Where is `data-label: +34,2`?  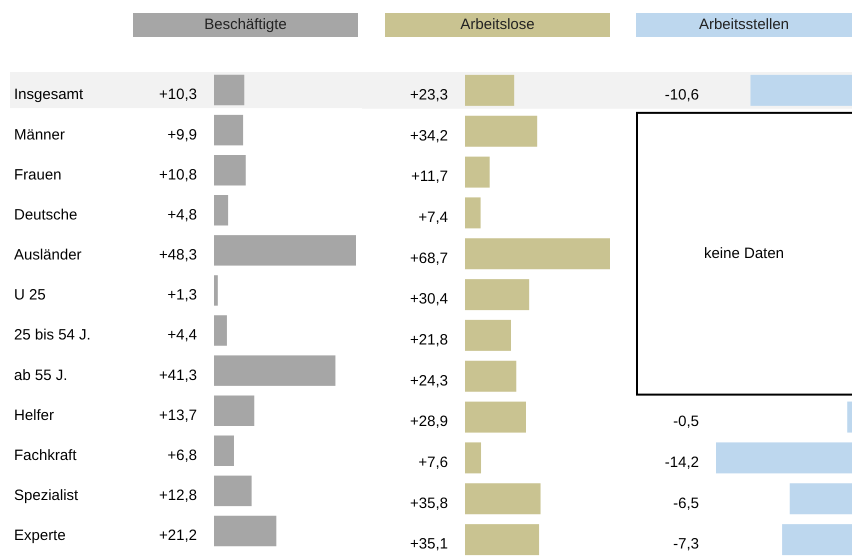 data-label: +34,2 is located at coordinates (429, 135).